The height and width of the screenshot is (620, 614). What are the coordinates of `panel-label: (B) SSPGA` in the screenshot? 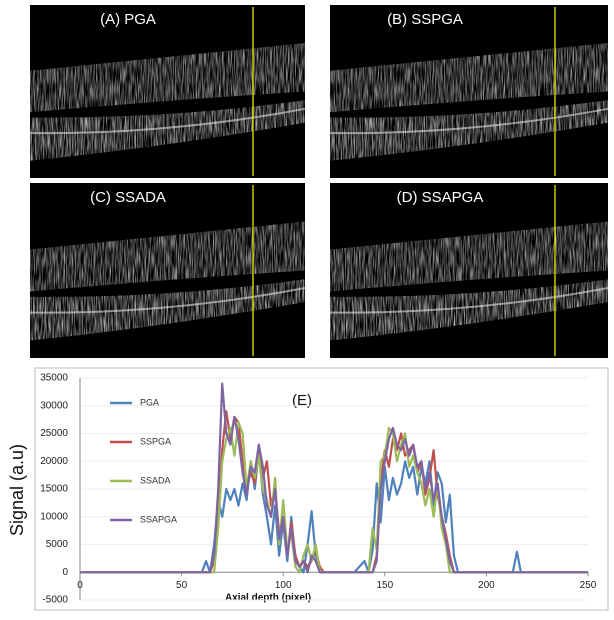 It's located at (425, 19).